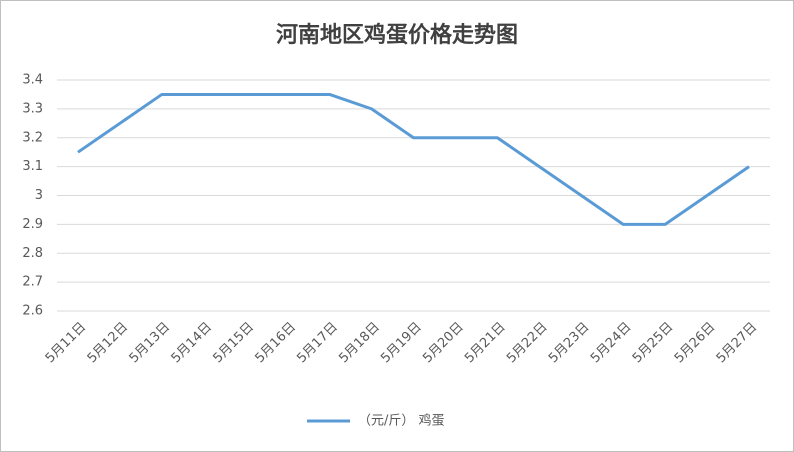  Describe the element at coordinates (32, 224) in the screenshot. I see `y-tick-label: 2.9` at that location.